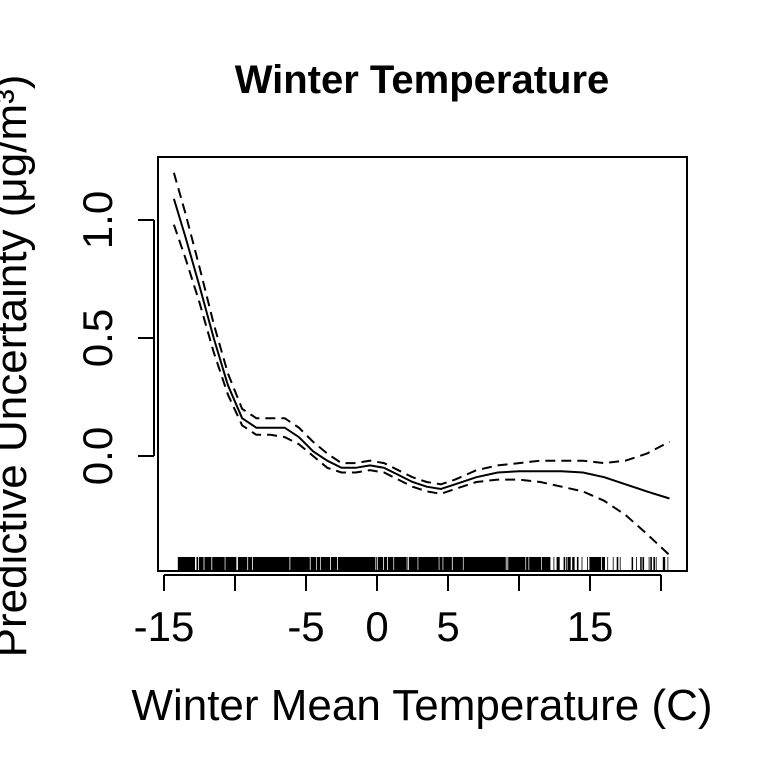  Describe the element at coordinates (447, 626) in the screenshot. I see `x-tick-label: 5` at that location.